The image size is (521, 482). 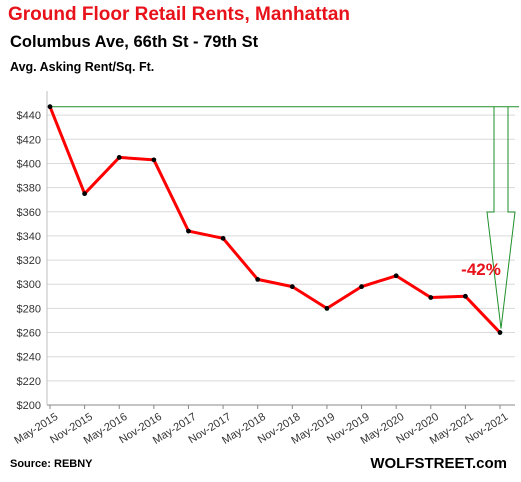 What do you see at coordinates (29, 116) in the screenshot?
I see `y-tick-label: $440` at bounding box center [29, 116].